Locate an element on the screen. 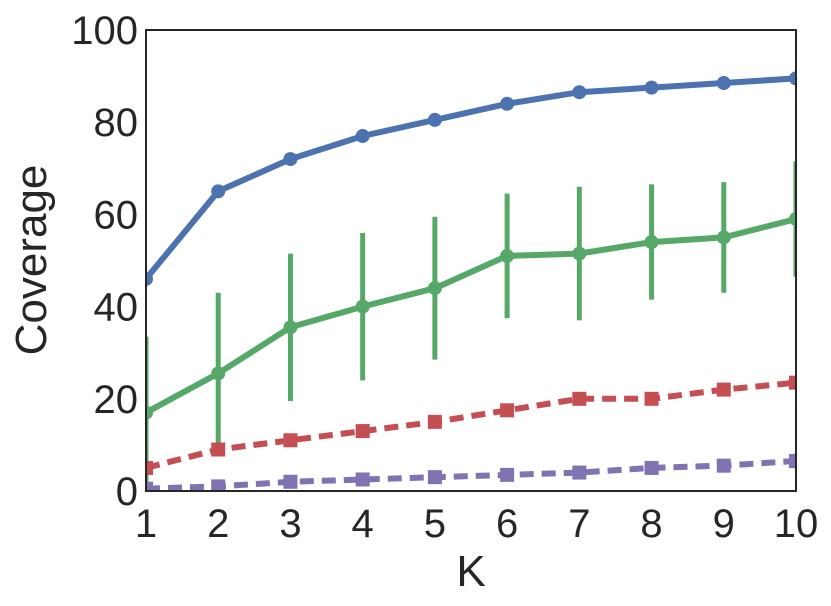 The width and height of the screenshot is (831, 606). x-tick-label: 8 is located at coordinates (651, 524).